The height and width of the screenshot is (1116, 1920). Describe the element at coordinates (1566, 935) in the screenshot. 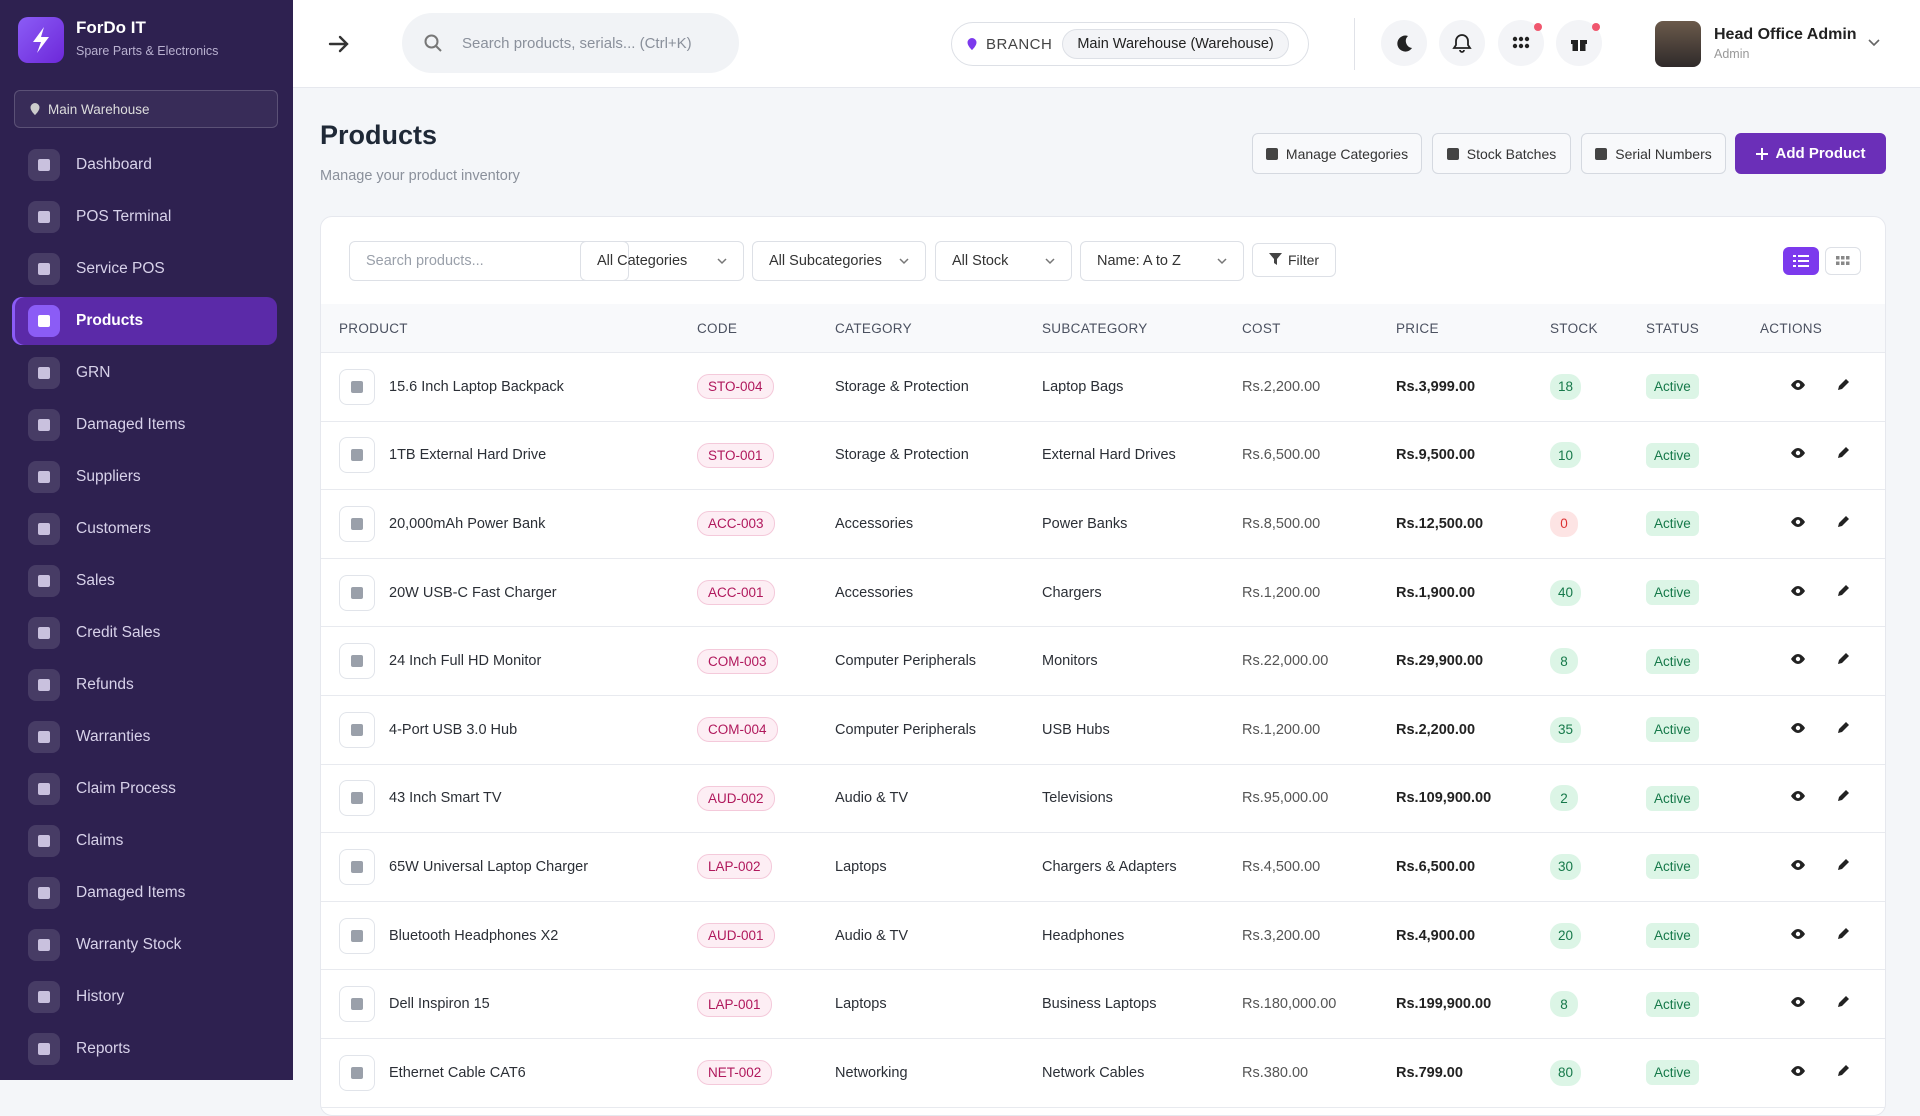

I see `stock-badge: 20` at that location.